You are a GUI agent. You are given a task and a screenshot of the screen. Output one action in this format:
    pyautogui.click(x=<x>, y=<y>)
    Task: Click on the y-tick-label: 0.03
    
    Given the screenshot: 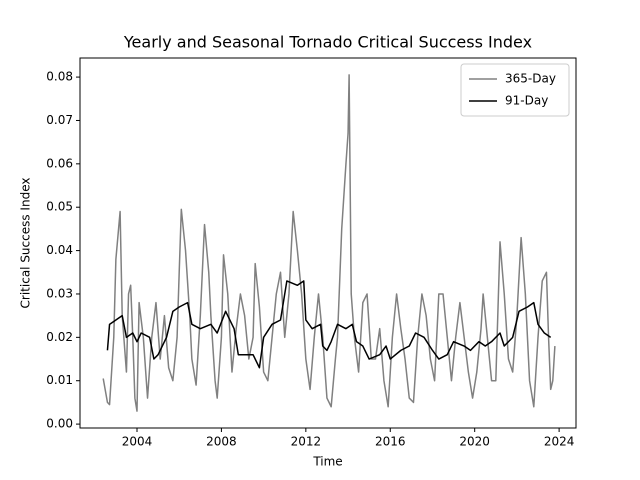 What is the action you would take?
    pyautogui.click(x=59, y=293)
    